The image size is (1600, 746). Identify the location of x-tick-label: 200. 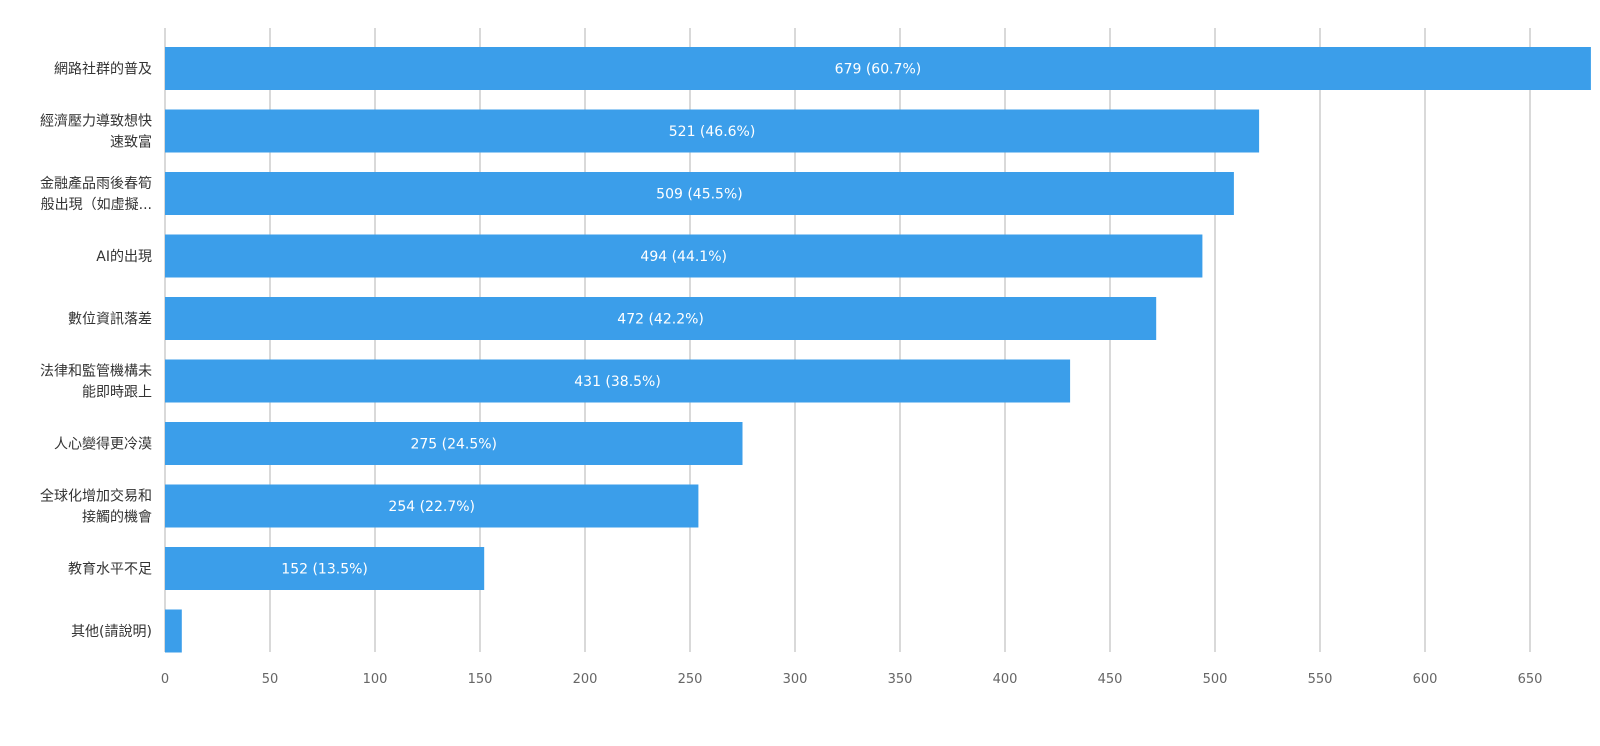
(585, 679).